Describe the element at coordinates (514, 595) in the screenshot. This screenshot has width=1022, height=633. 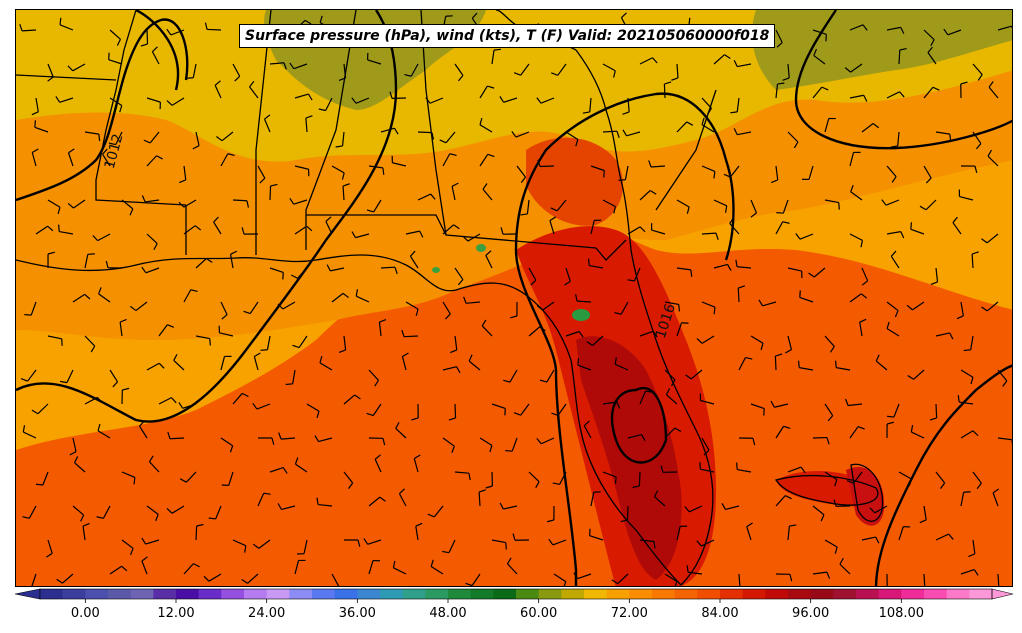
I see `colorbar` at that location.